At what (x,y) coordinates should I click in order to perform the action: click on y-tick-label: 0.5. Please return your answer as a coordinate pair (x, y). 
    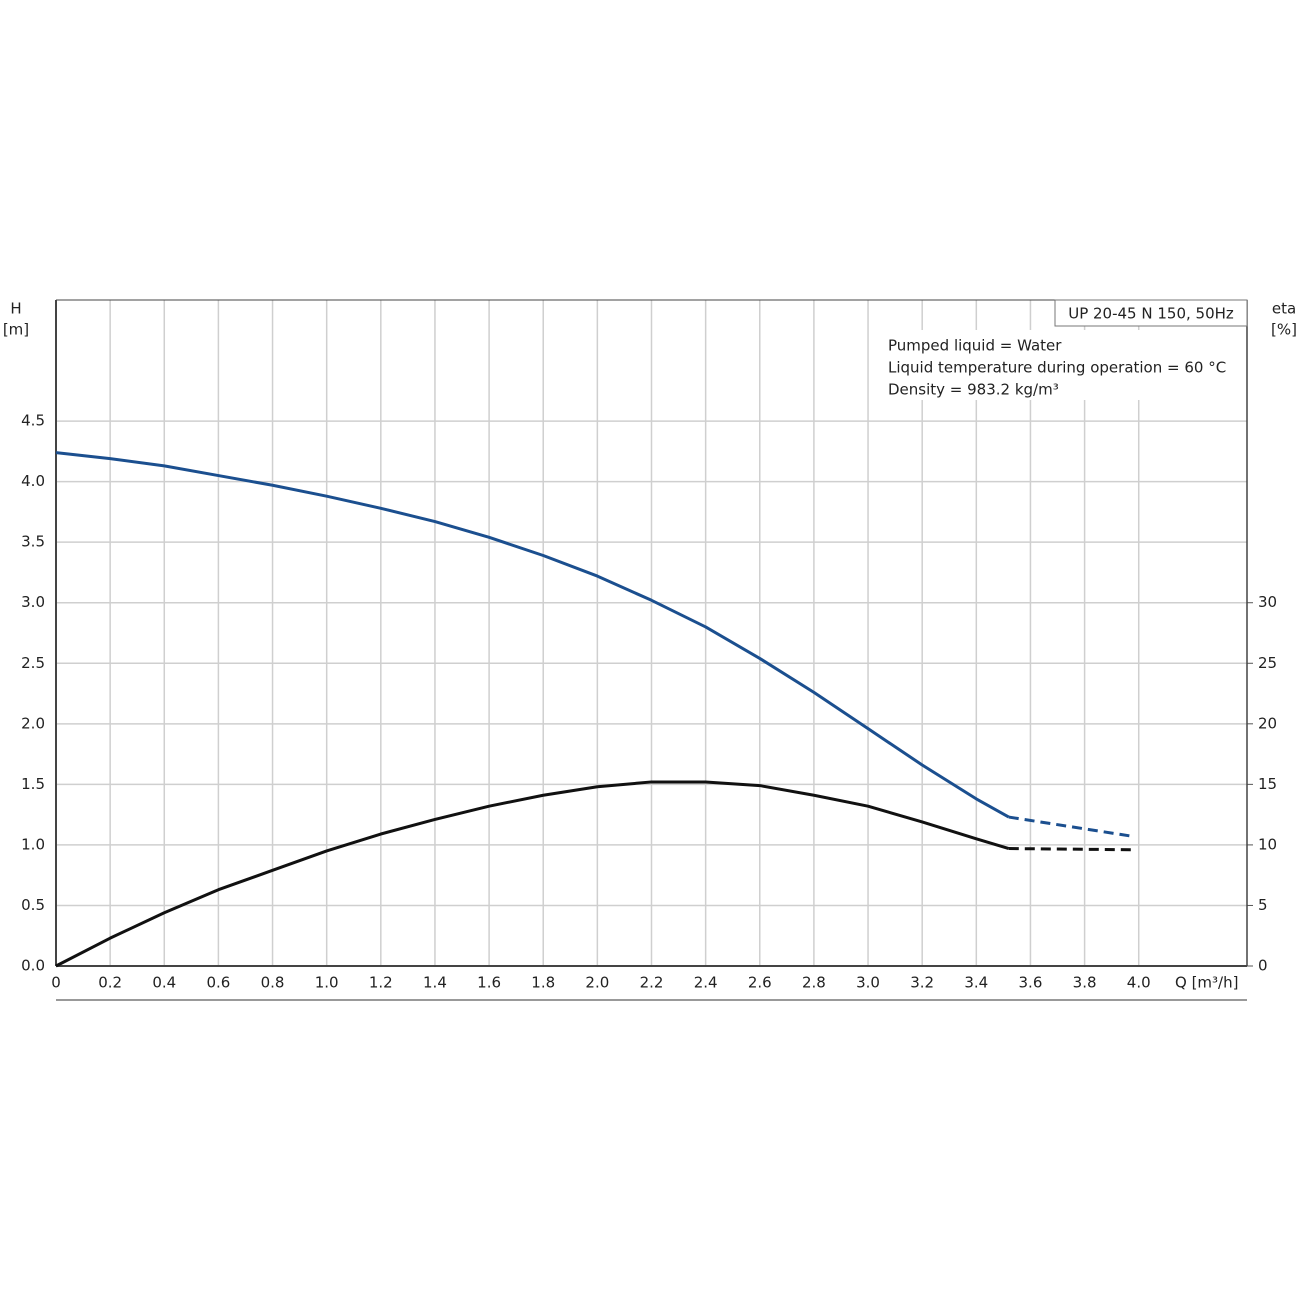
    Looking at the image, I should click on (33, 905).